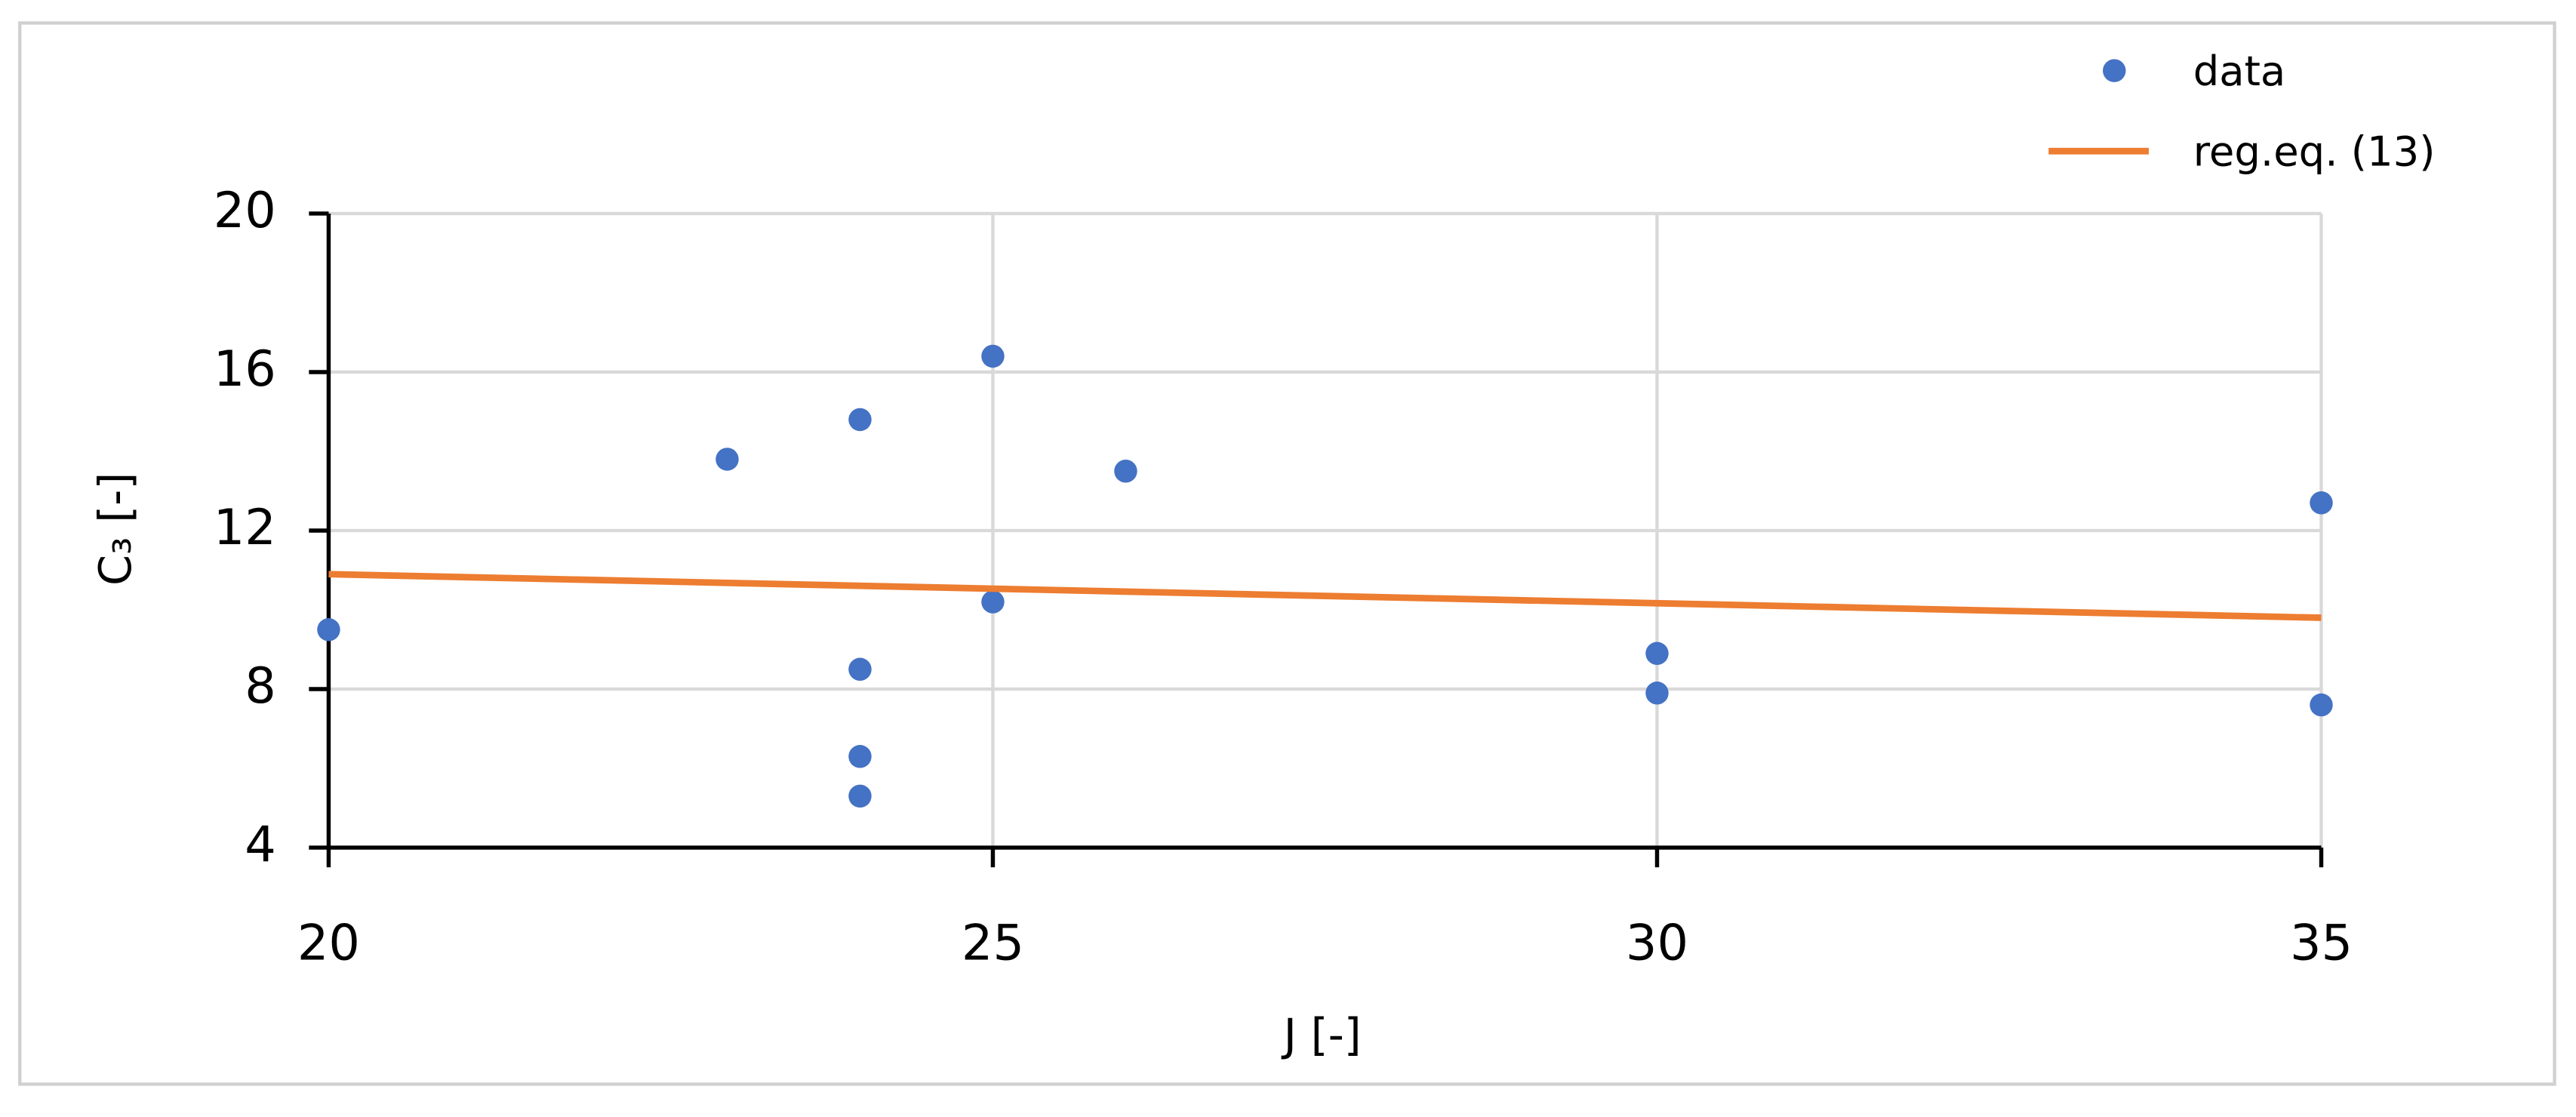 The image size is (2576, 1117). I want to click on y-tick-label: 16, so click(245, 369).